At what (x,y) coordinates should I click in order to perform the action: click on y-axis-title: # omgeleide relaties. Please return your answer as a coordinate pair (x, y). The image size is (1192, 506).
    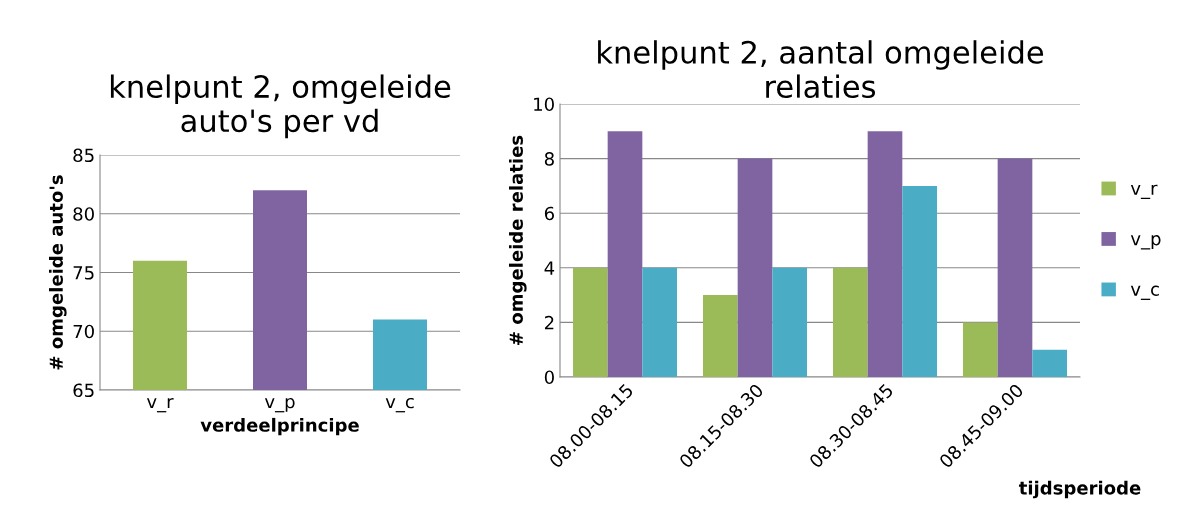
    Looking at the image, I should click on (517, 240).